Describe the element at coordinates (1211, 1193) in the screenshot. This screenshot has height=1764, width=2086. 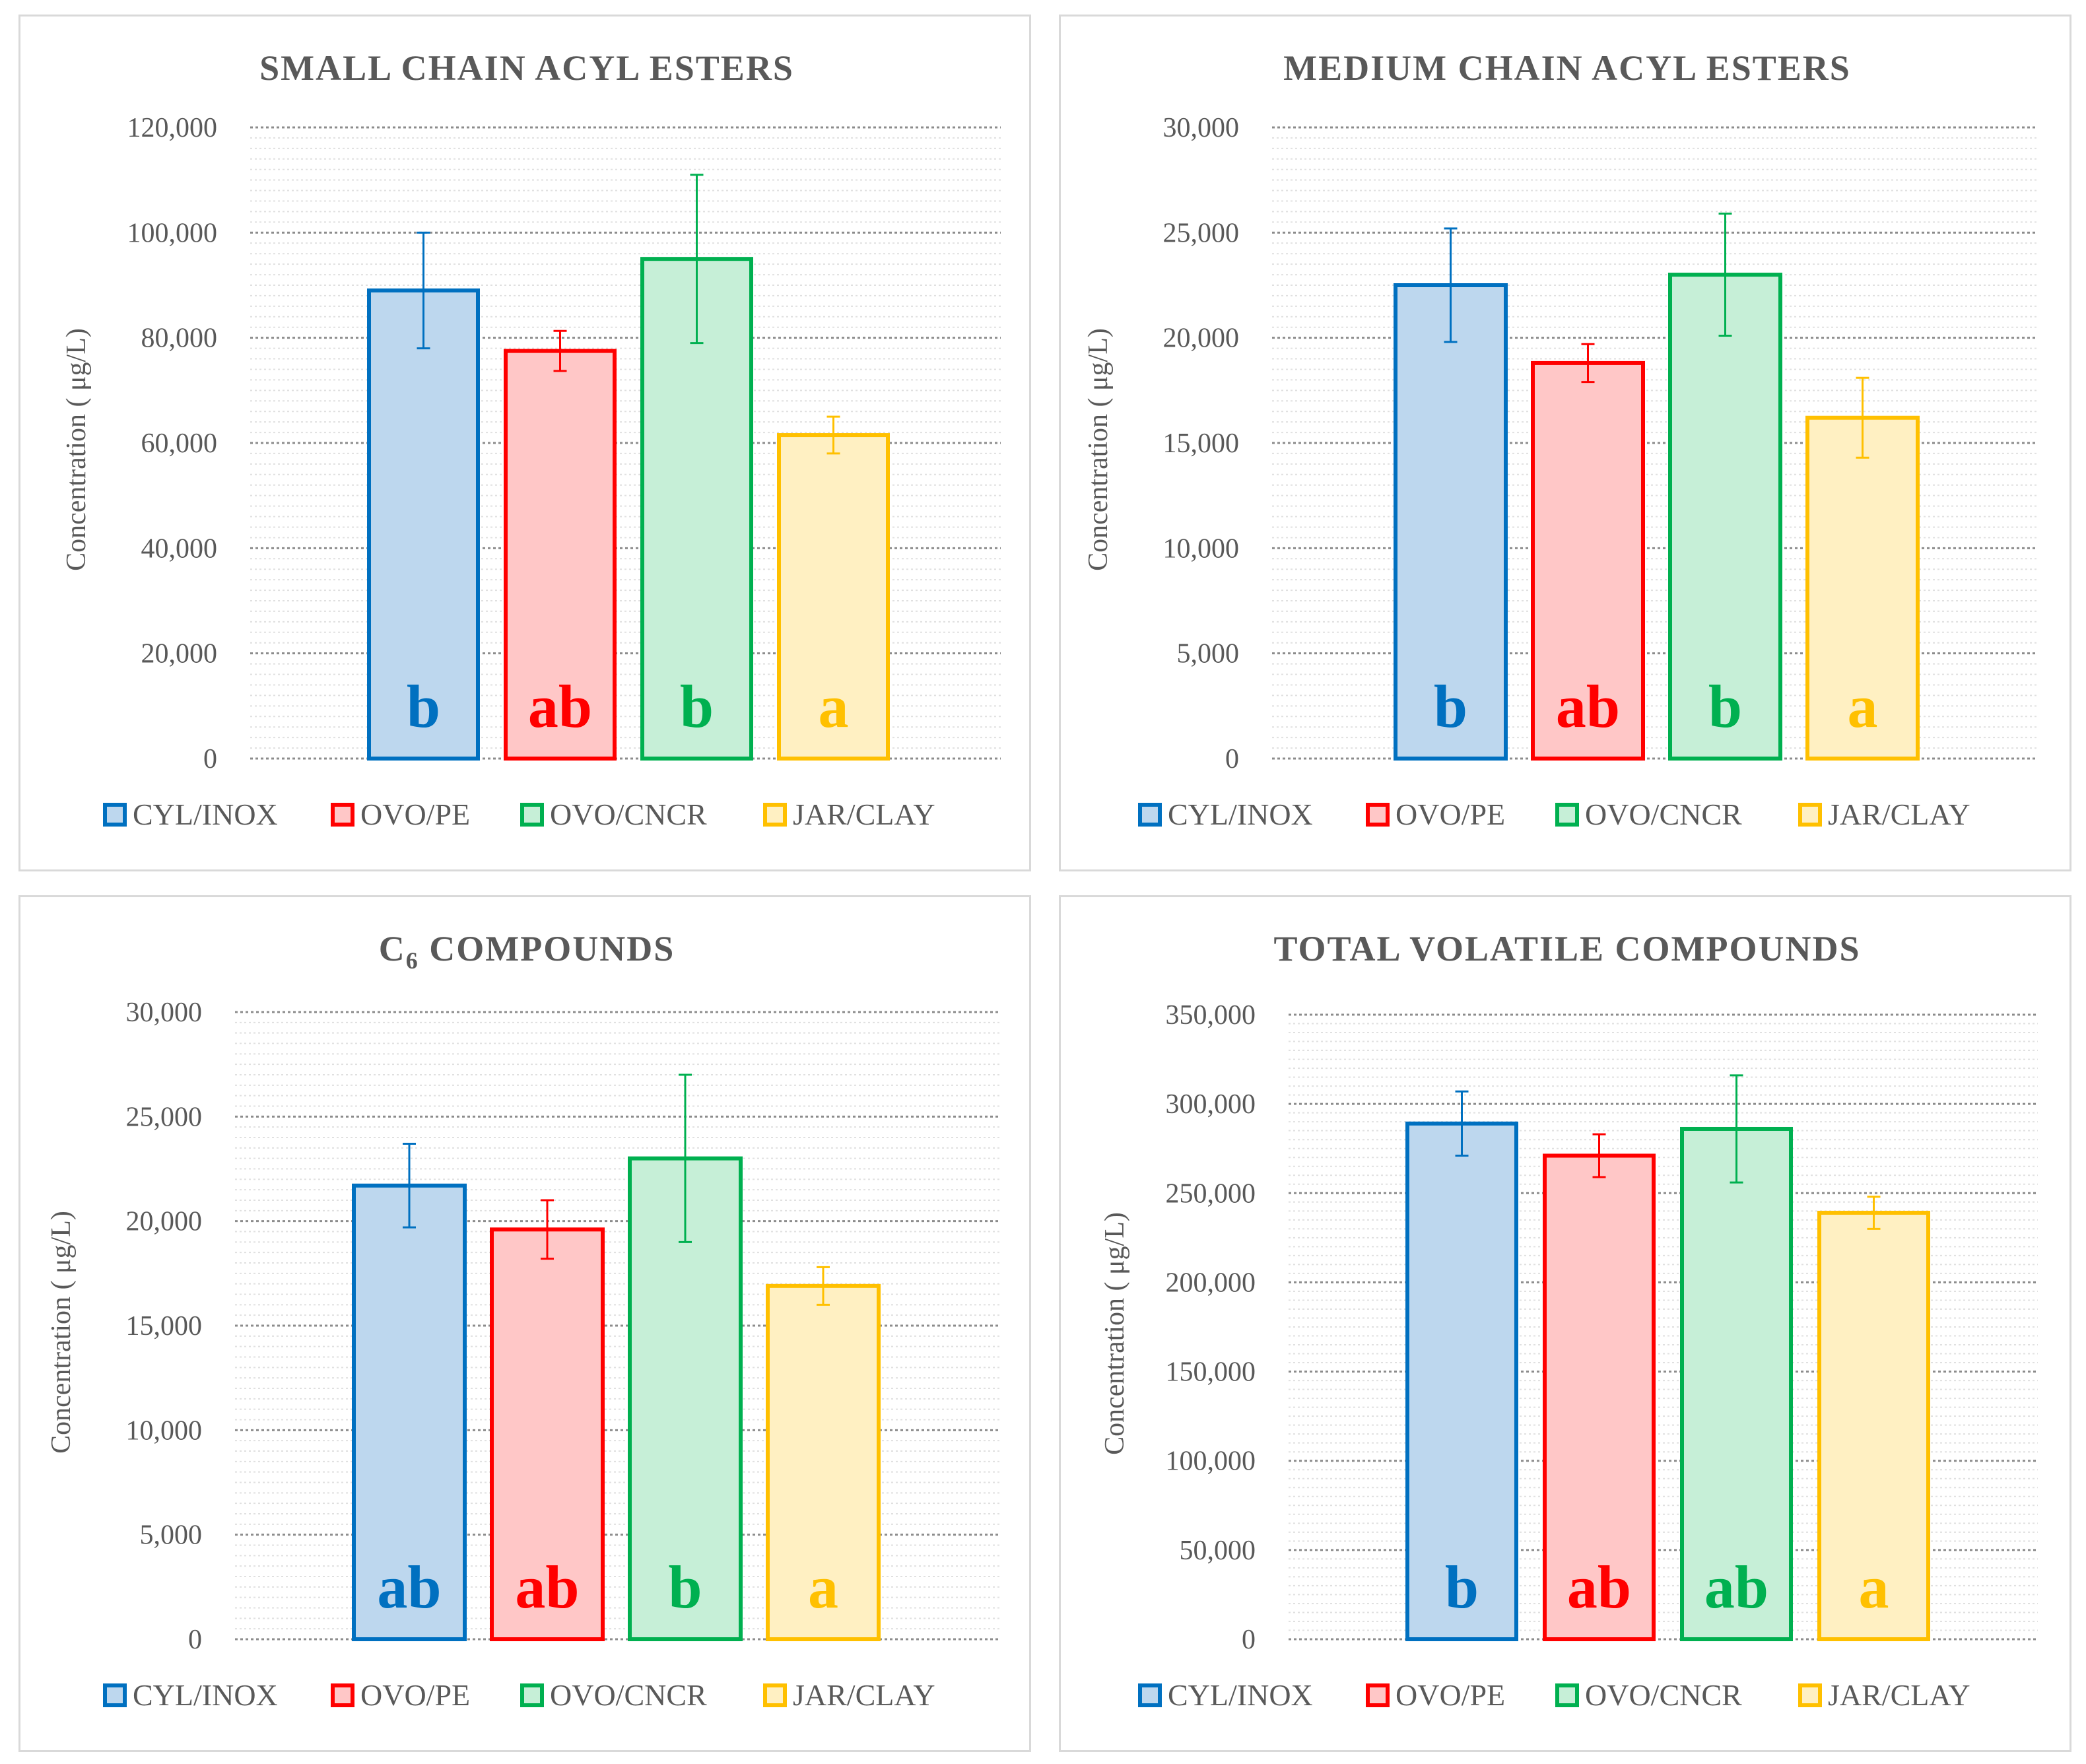
I see `y-tick-label: 250,000` at that location.